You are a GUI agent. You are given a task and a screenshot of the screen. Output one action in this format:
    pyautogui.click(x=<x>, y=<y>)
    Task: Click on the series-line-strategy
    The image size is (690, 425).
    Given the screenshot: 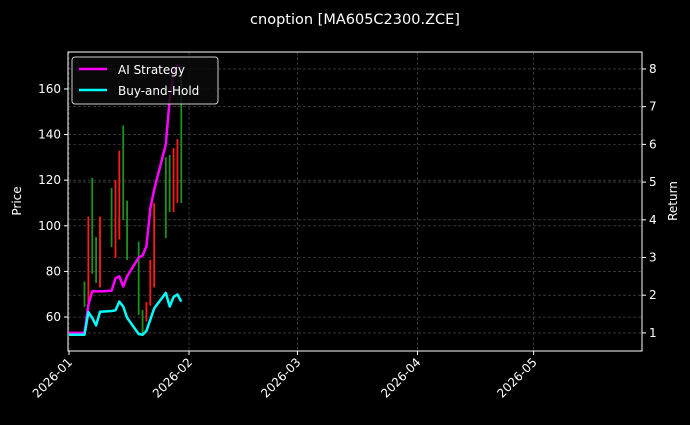 What is the action you would take?
    pyautogui.click(x=125, y=199)
    